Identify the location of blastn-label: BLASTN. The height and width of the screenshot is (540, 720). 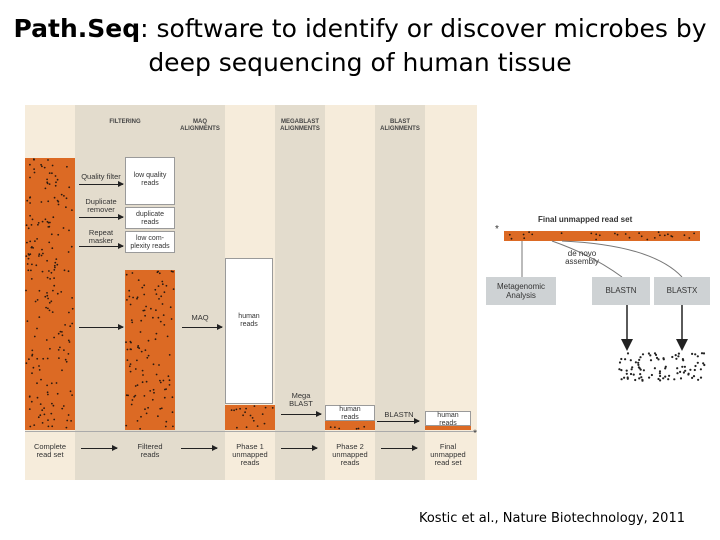
(399, 414).